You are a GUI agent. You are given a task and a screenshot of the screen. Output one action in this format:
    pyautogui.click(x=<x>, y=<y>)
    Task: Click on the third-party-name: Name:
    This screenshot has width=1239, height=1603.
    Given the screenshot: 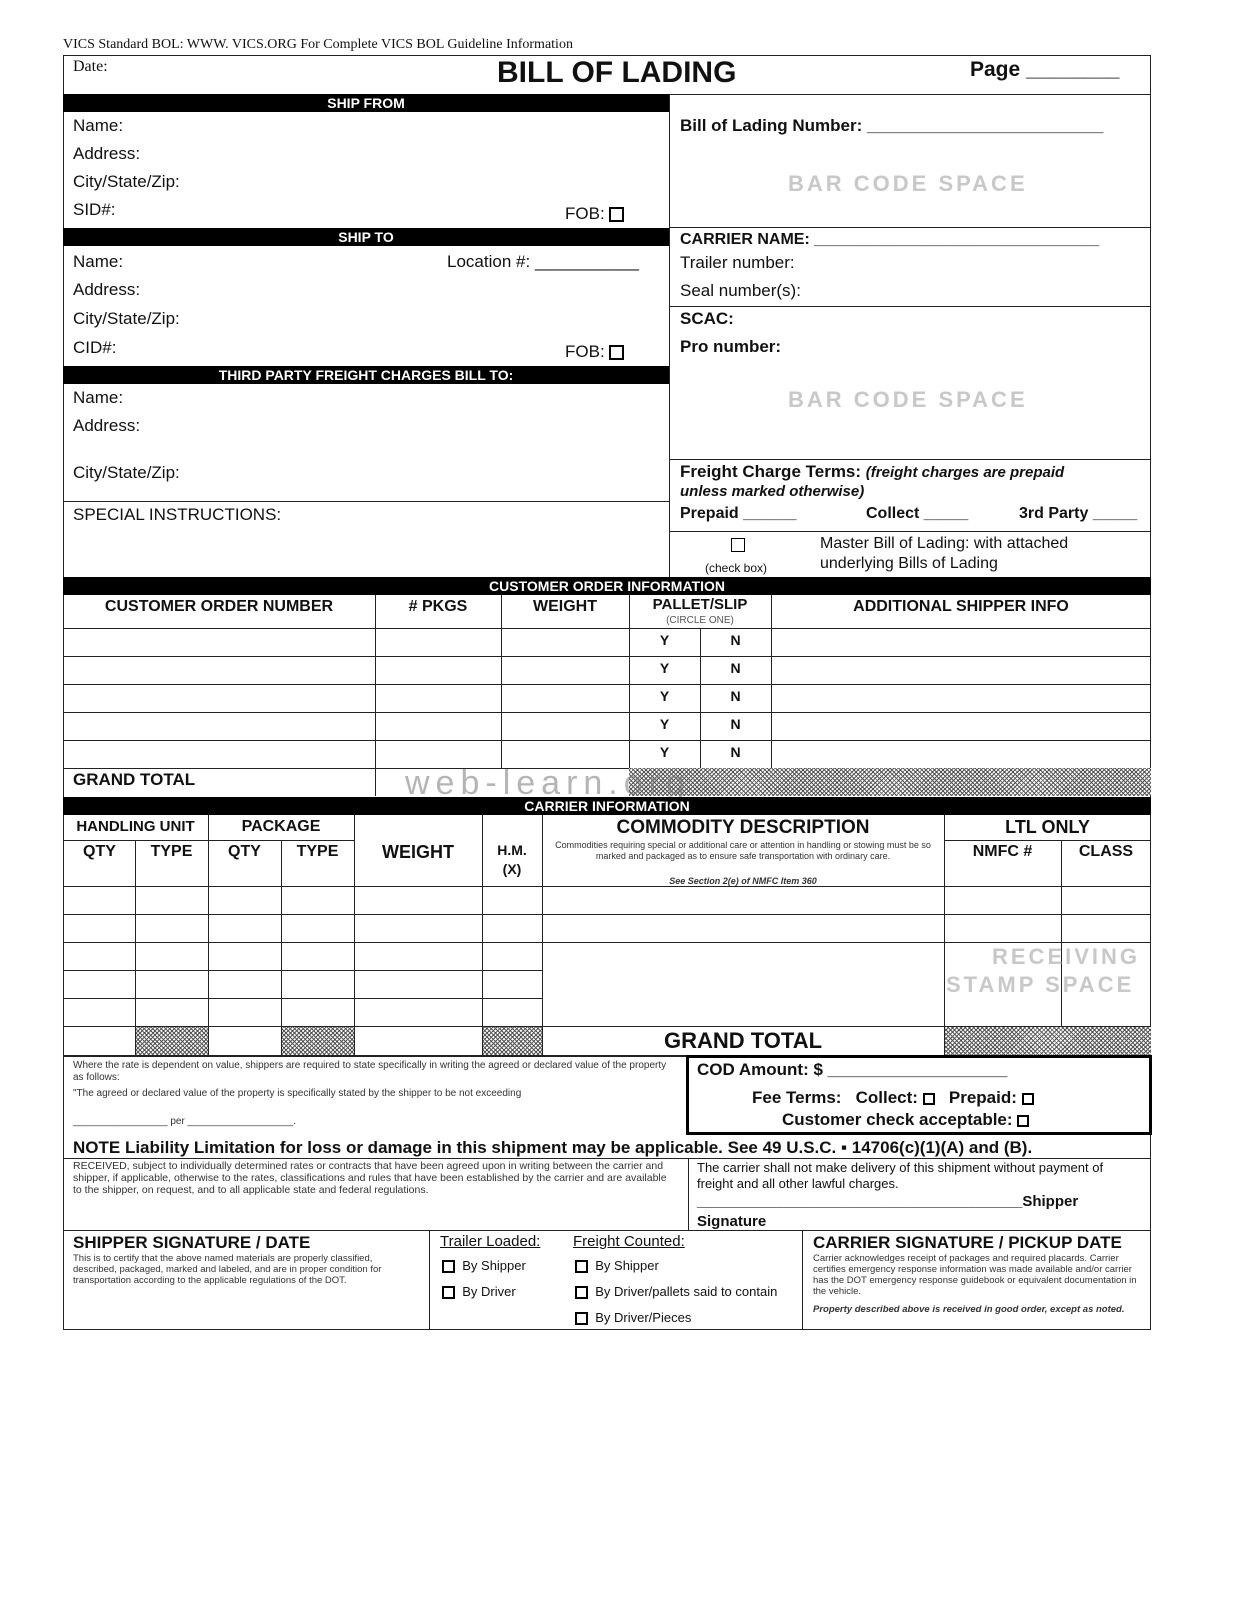 What is the action you would take?
    pyautogui.click(x=98, y=397)
    